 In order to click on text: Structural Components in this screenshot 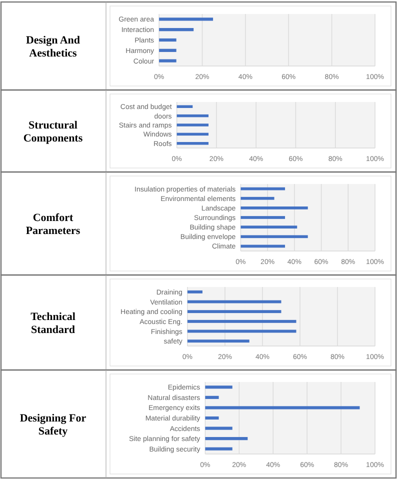, I will do `click(53, 132)`.